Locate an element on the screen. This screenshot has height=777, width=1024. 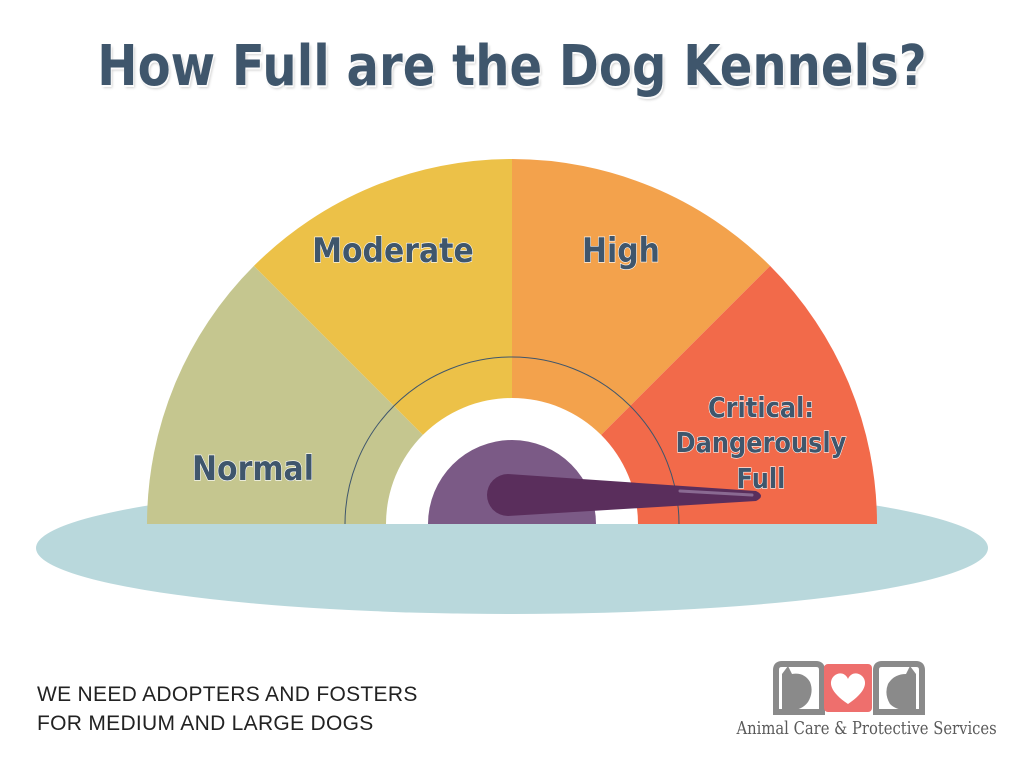
gauge-inner-ring is located at coordinates (512, 440).